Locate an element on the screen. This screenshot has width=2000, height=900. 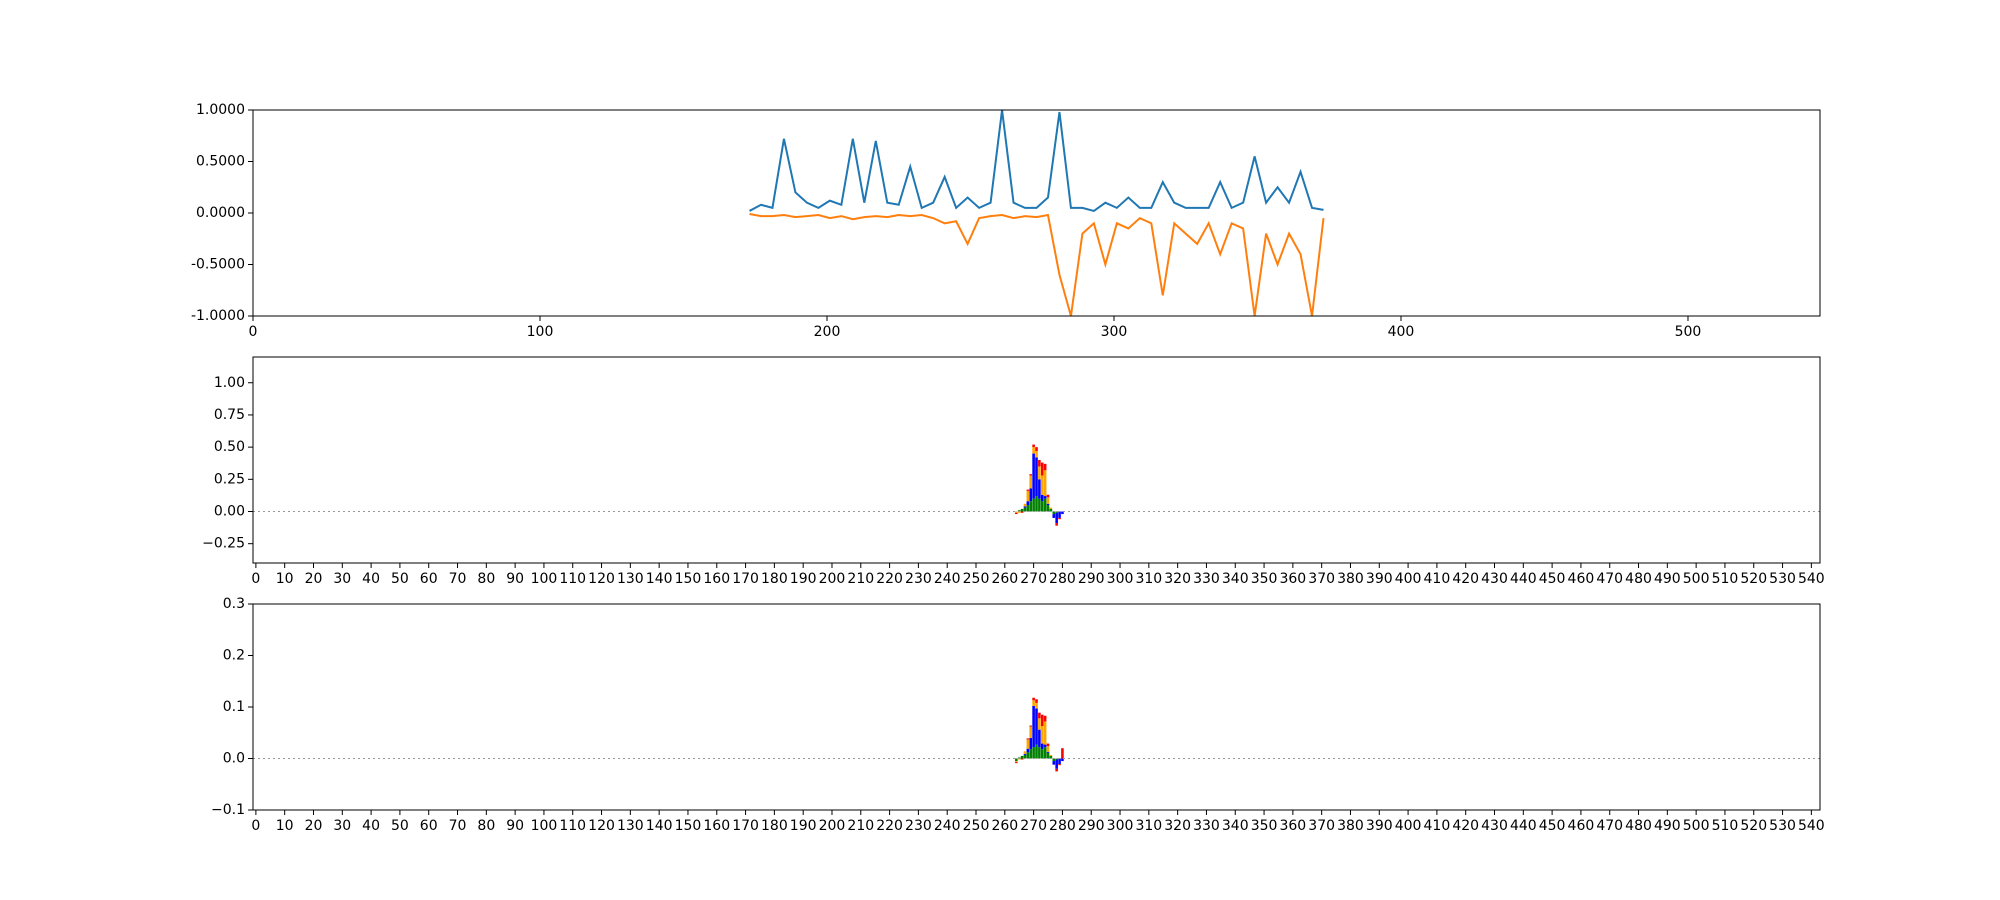
x-tick-label: 80 is located at coordinates (486, 826).